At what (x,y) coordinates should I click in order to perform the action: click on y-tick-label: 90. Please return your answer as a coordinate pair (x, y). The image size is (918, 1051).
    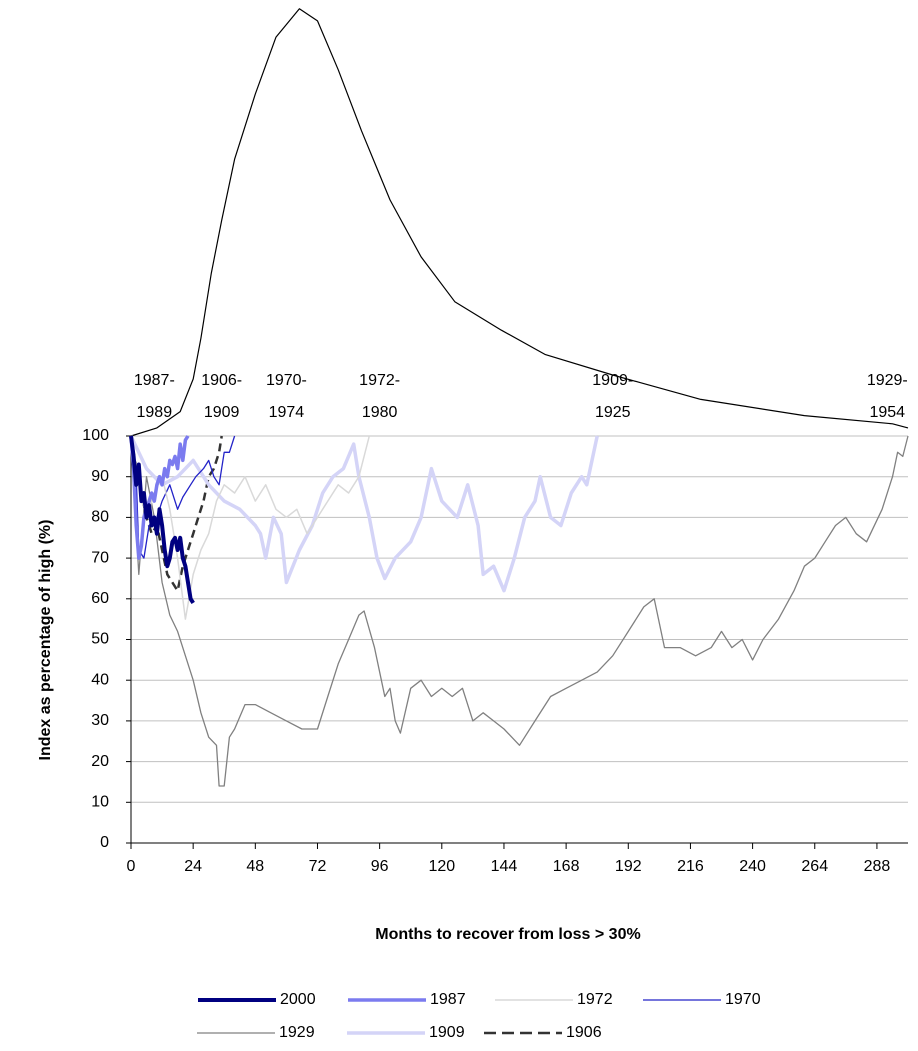
    Looking at the image, I should click on (100, 476).